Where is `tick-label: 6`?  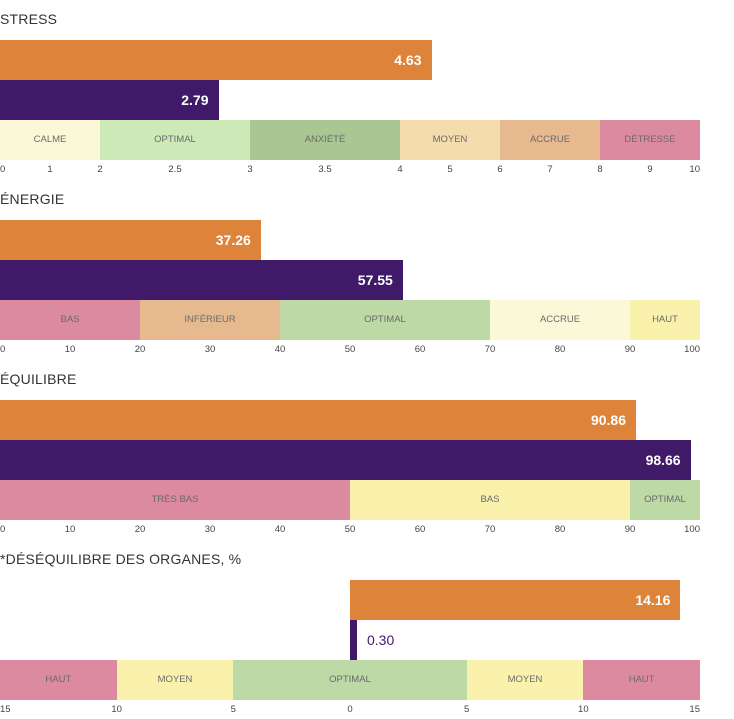 tick-label: 6 is located at coordinates (500, 169).